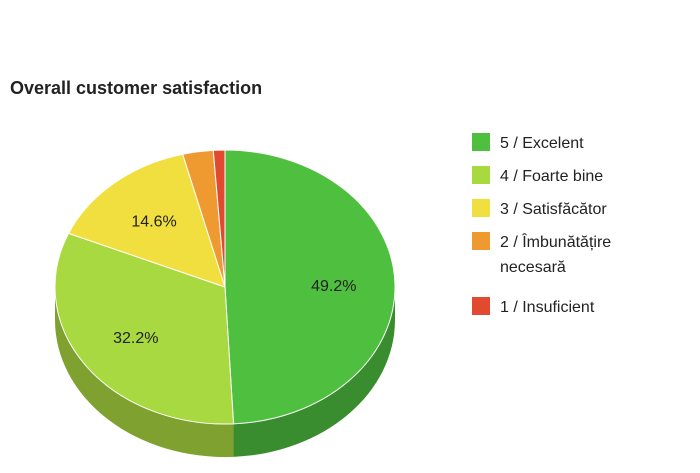 Image resolution: width=700 pixels, height=473 pixels. What do you see at coordinates (135, 338) in the screenshot?
I see `slice-value-label-2: 32.2%` at bounding box center [135, 338].